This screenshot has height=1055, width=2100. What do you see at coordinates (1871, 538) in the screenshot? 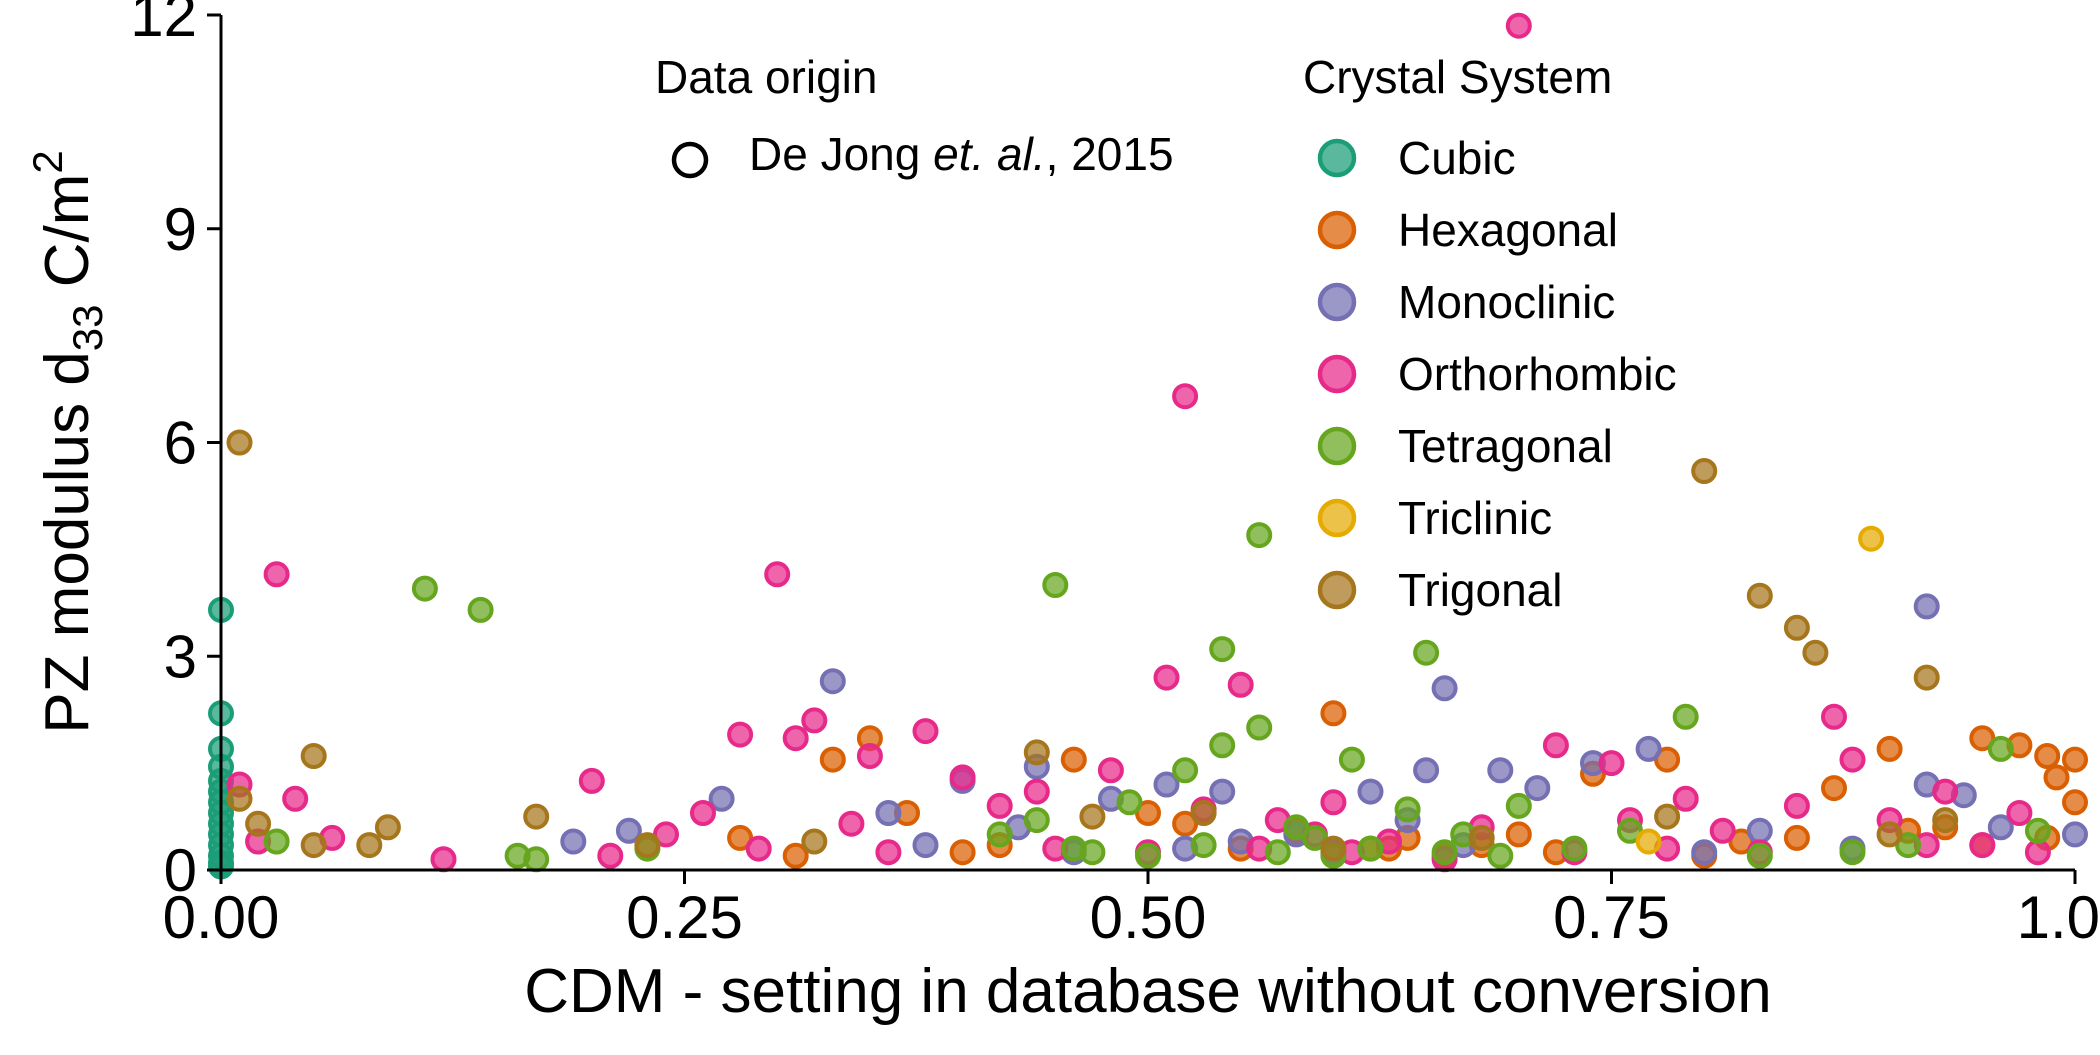
I see `data-point-triclinic` at bounding box center [1871, 538].